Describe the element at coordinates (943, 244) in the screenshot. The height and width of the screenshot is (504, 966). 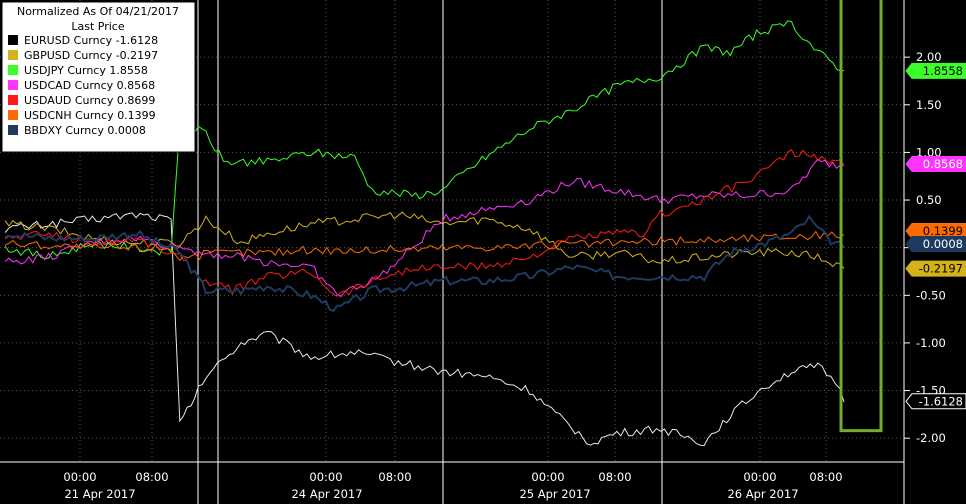
I see `last-price-label: 0.0008` at that location.